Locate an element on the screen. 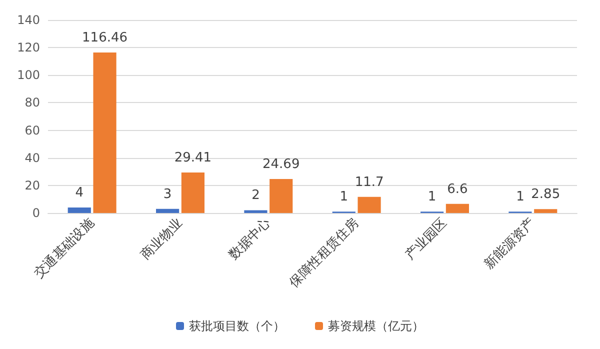 Image resolution: width=600 pixels, height=349 pixels. data-label: 6.6 is located at coordinates (457, 189).